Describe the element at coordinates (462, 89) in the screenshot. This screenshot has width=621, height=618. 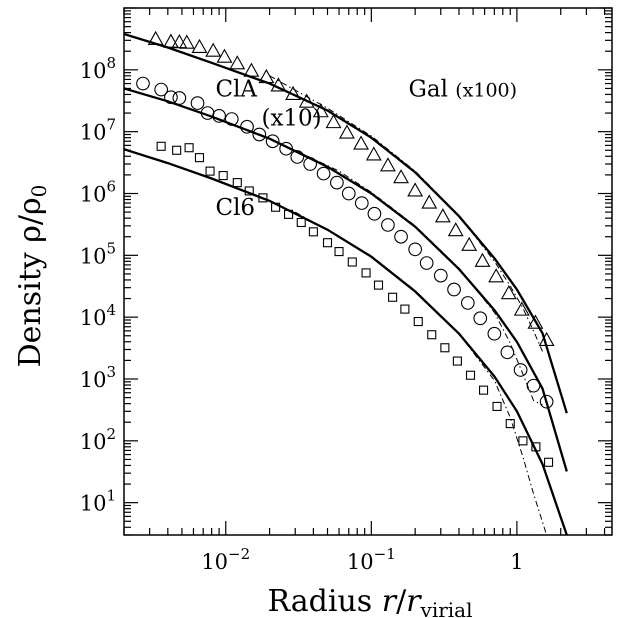
I see `gal-label: Gal (x100)` at that location.